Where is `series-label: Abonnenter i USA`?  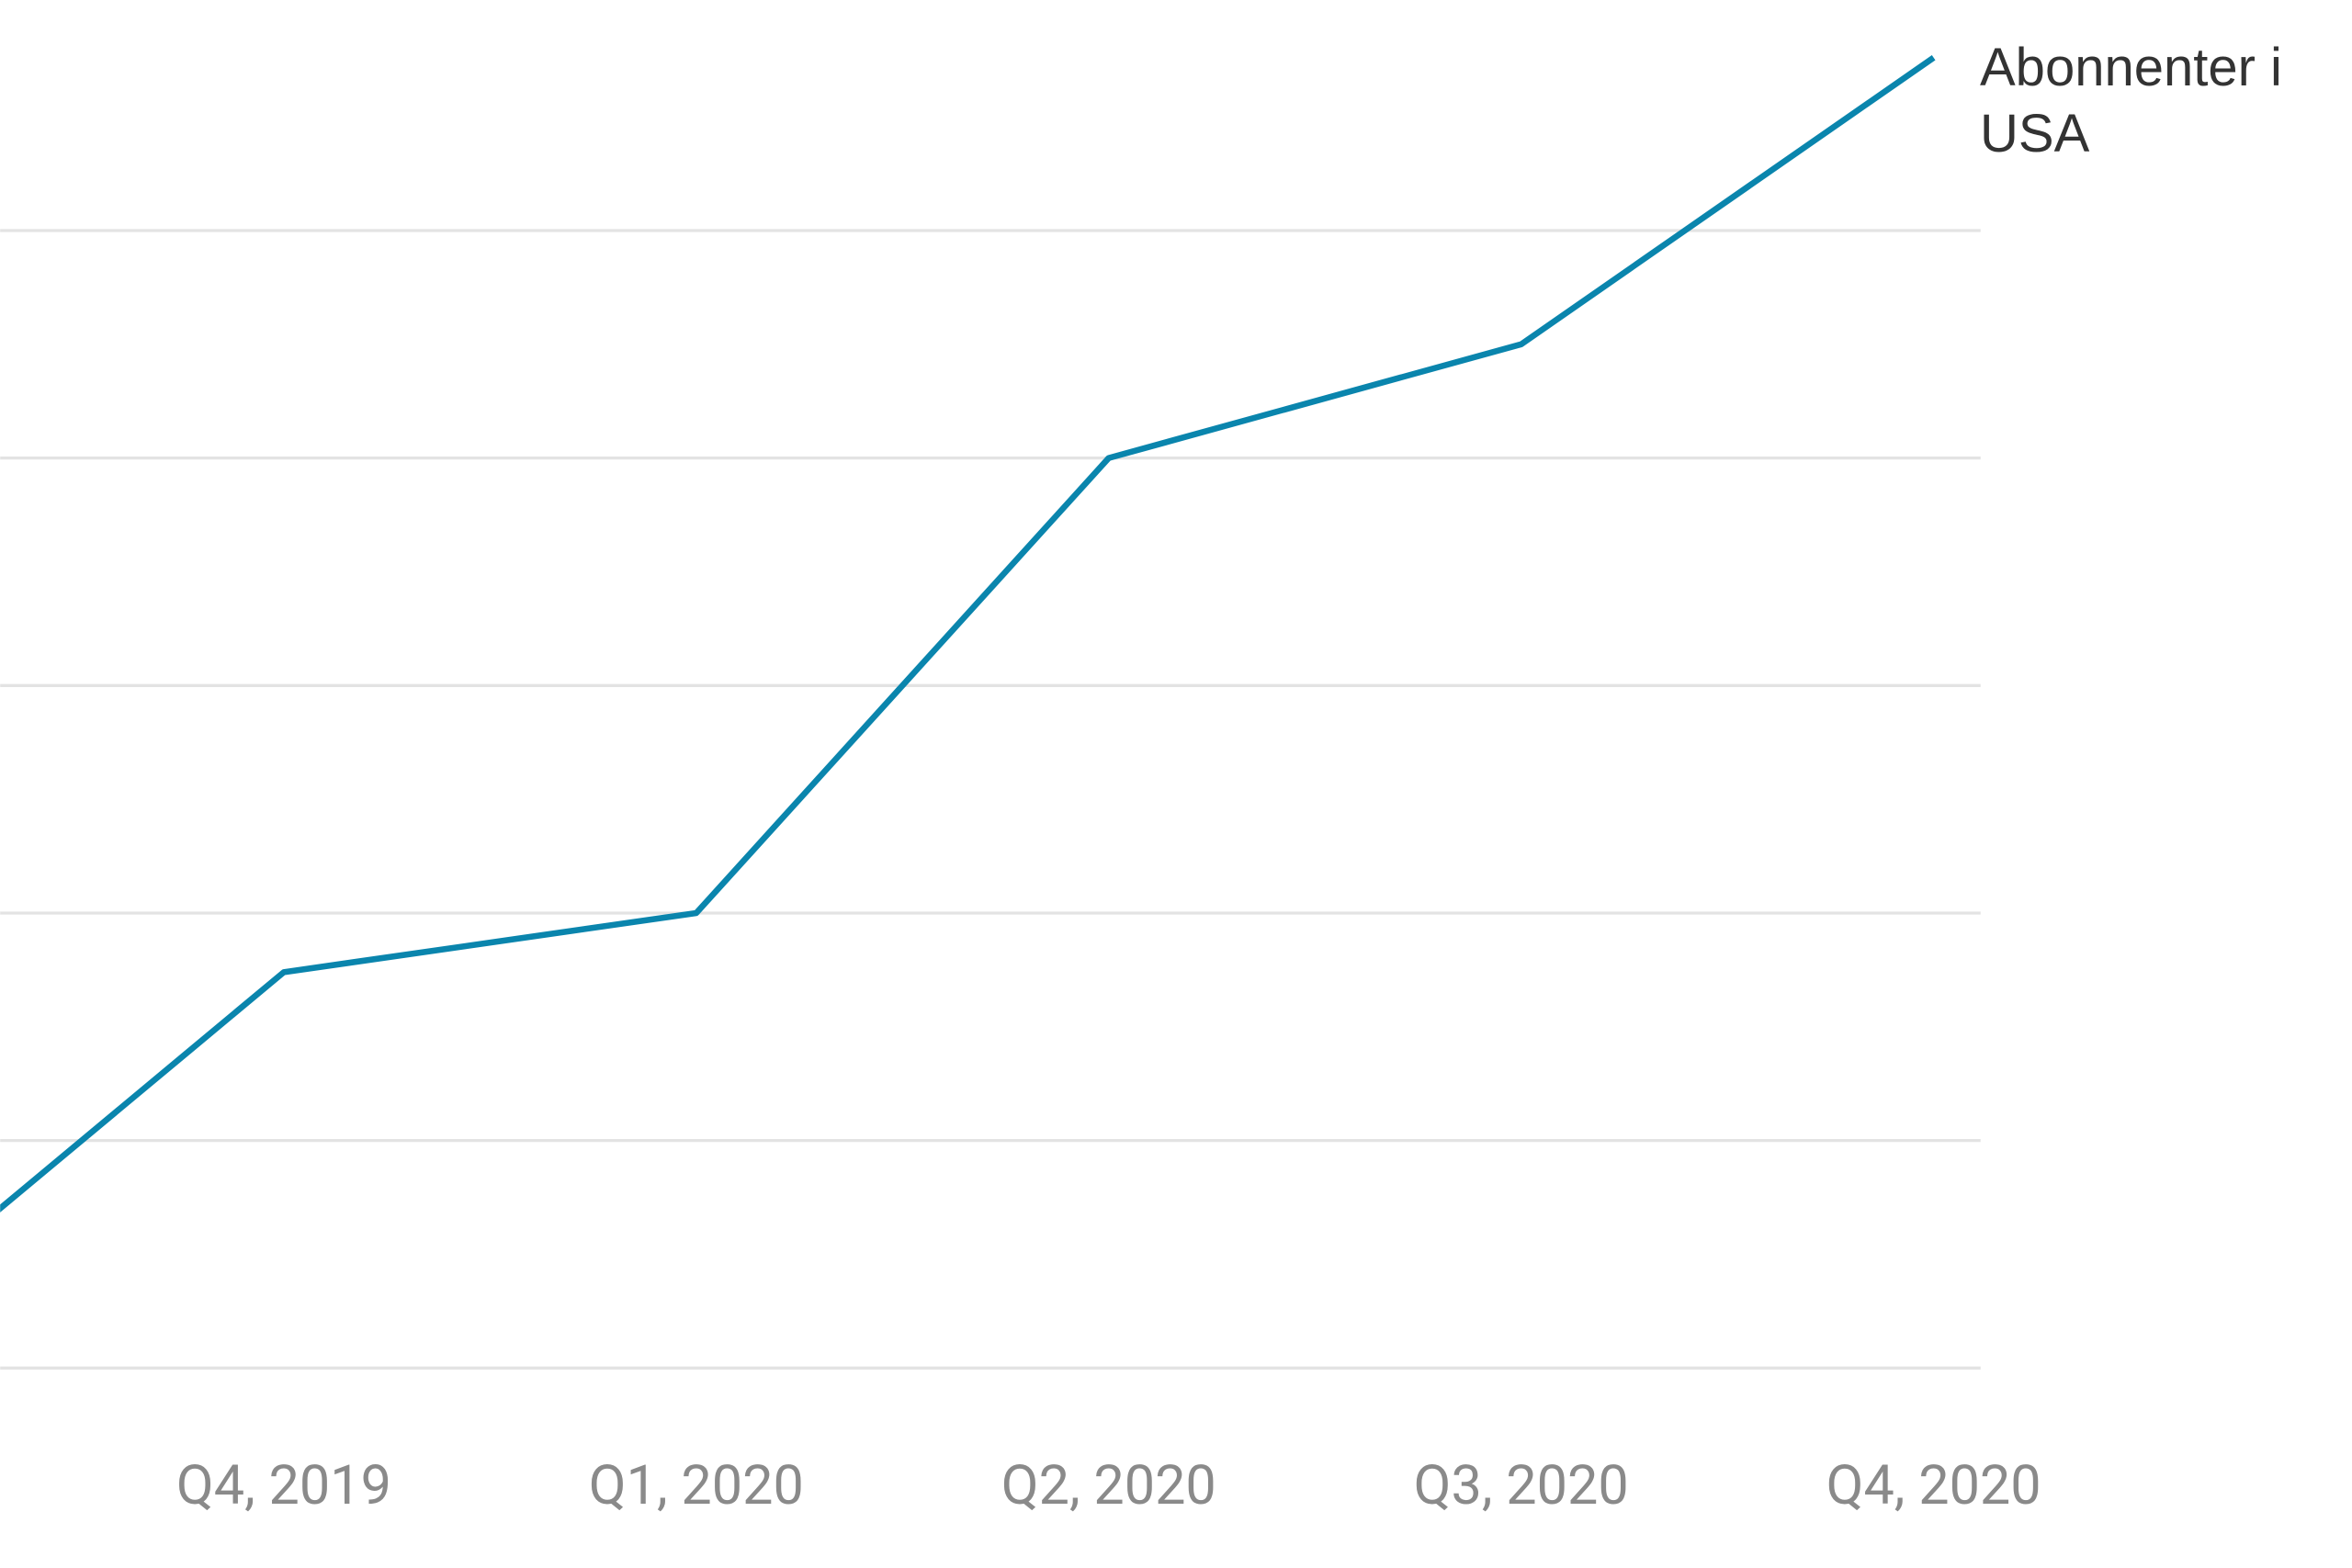
series-label: Abonnenter i USA is located at coordinates (2131, 101).